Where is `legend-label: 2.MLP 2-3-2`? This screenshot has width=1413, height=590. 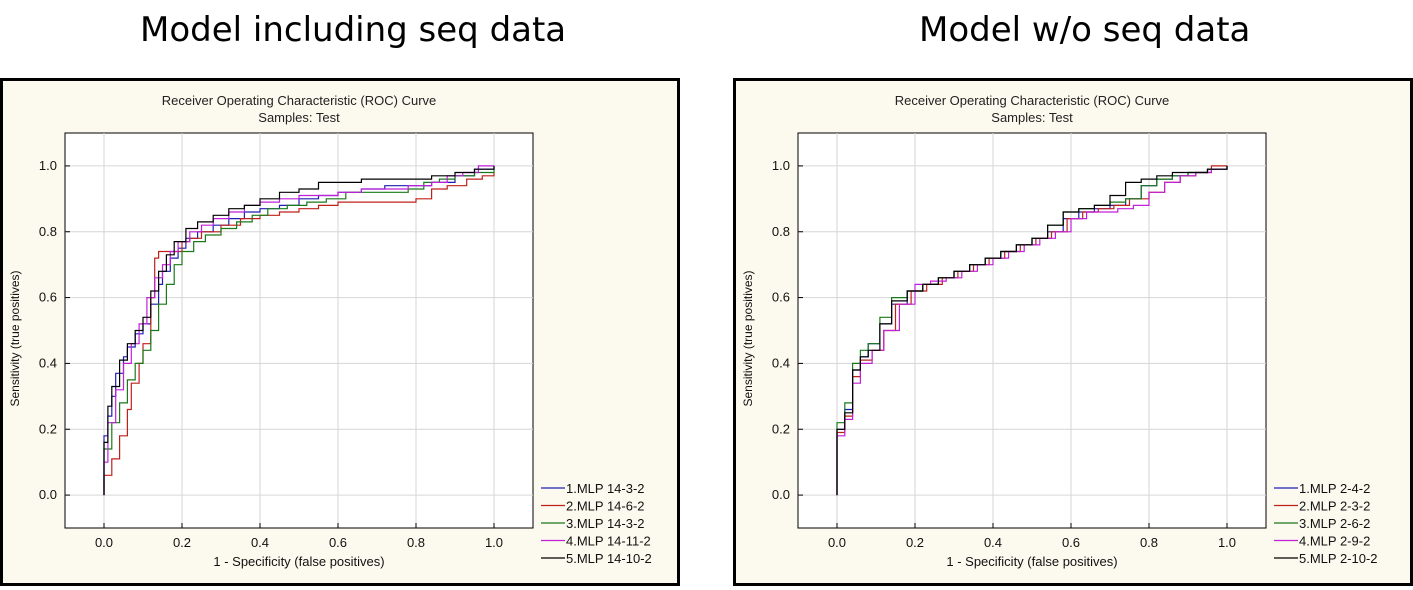 legend-label: 2.MLP 2-3-2 is located at coordinates (1334, 506).